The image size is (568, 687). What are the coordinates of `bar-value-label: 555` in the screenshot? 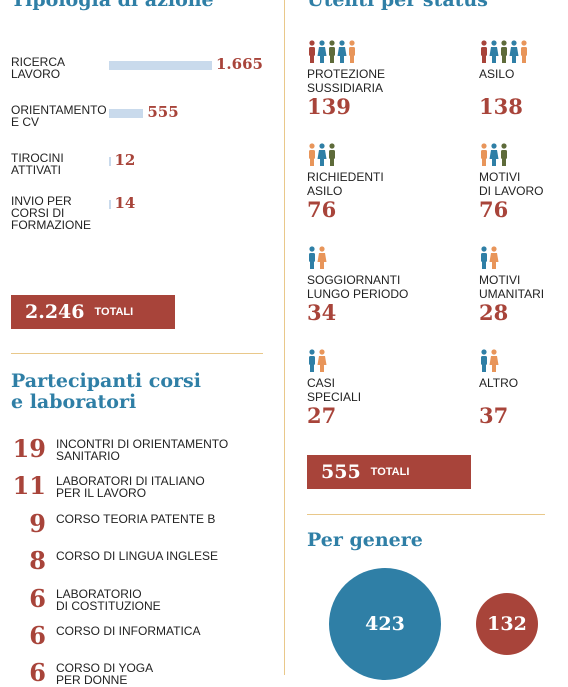 It's located at (163, 112).